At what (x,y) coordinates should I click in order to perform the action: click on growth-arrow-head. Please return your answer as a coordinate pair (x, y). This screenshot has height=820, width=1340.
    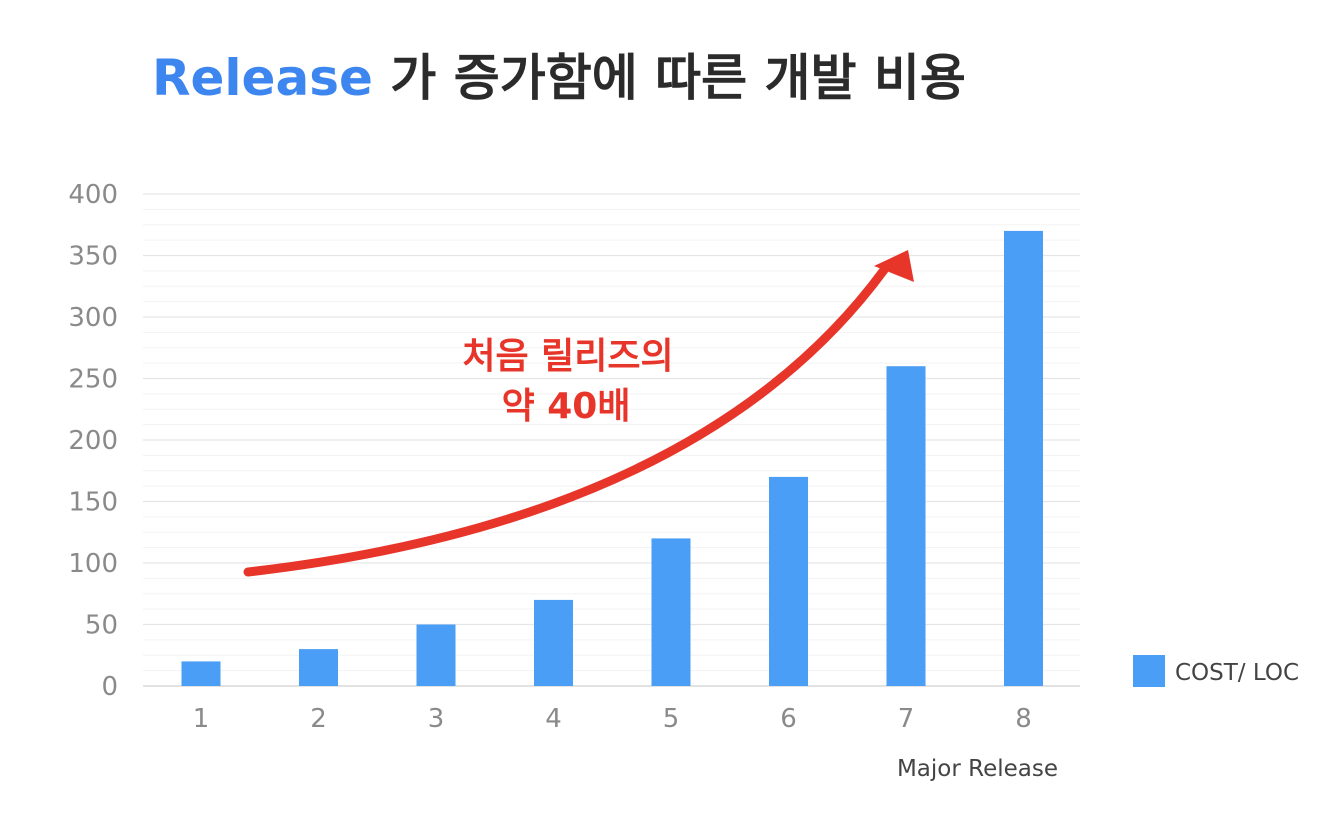
    Looking at the image, I should click on (894, 266).